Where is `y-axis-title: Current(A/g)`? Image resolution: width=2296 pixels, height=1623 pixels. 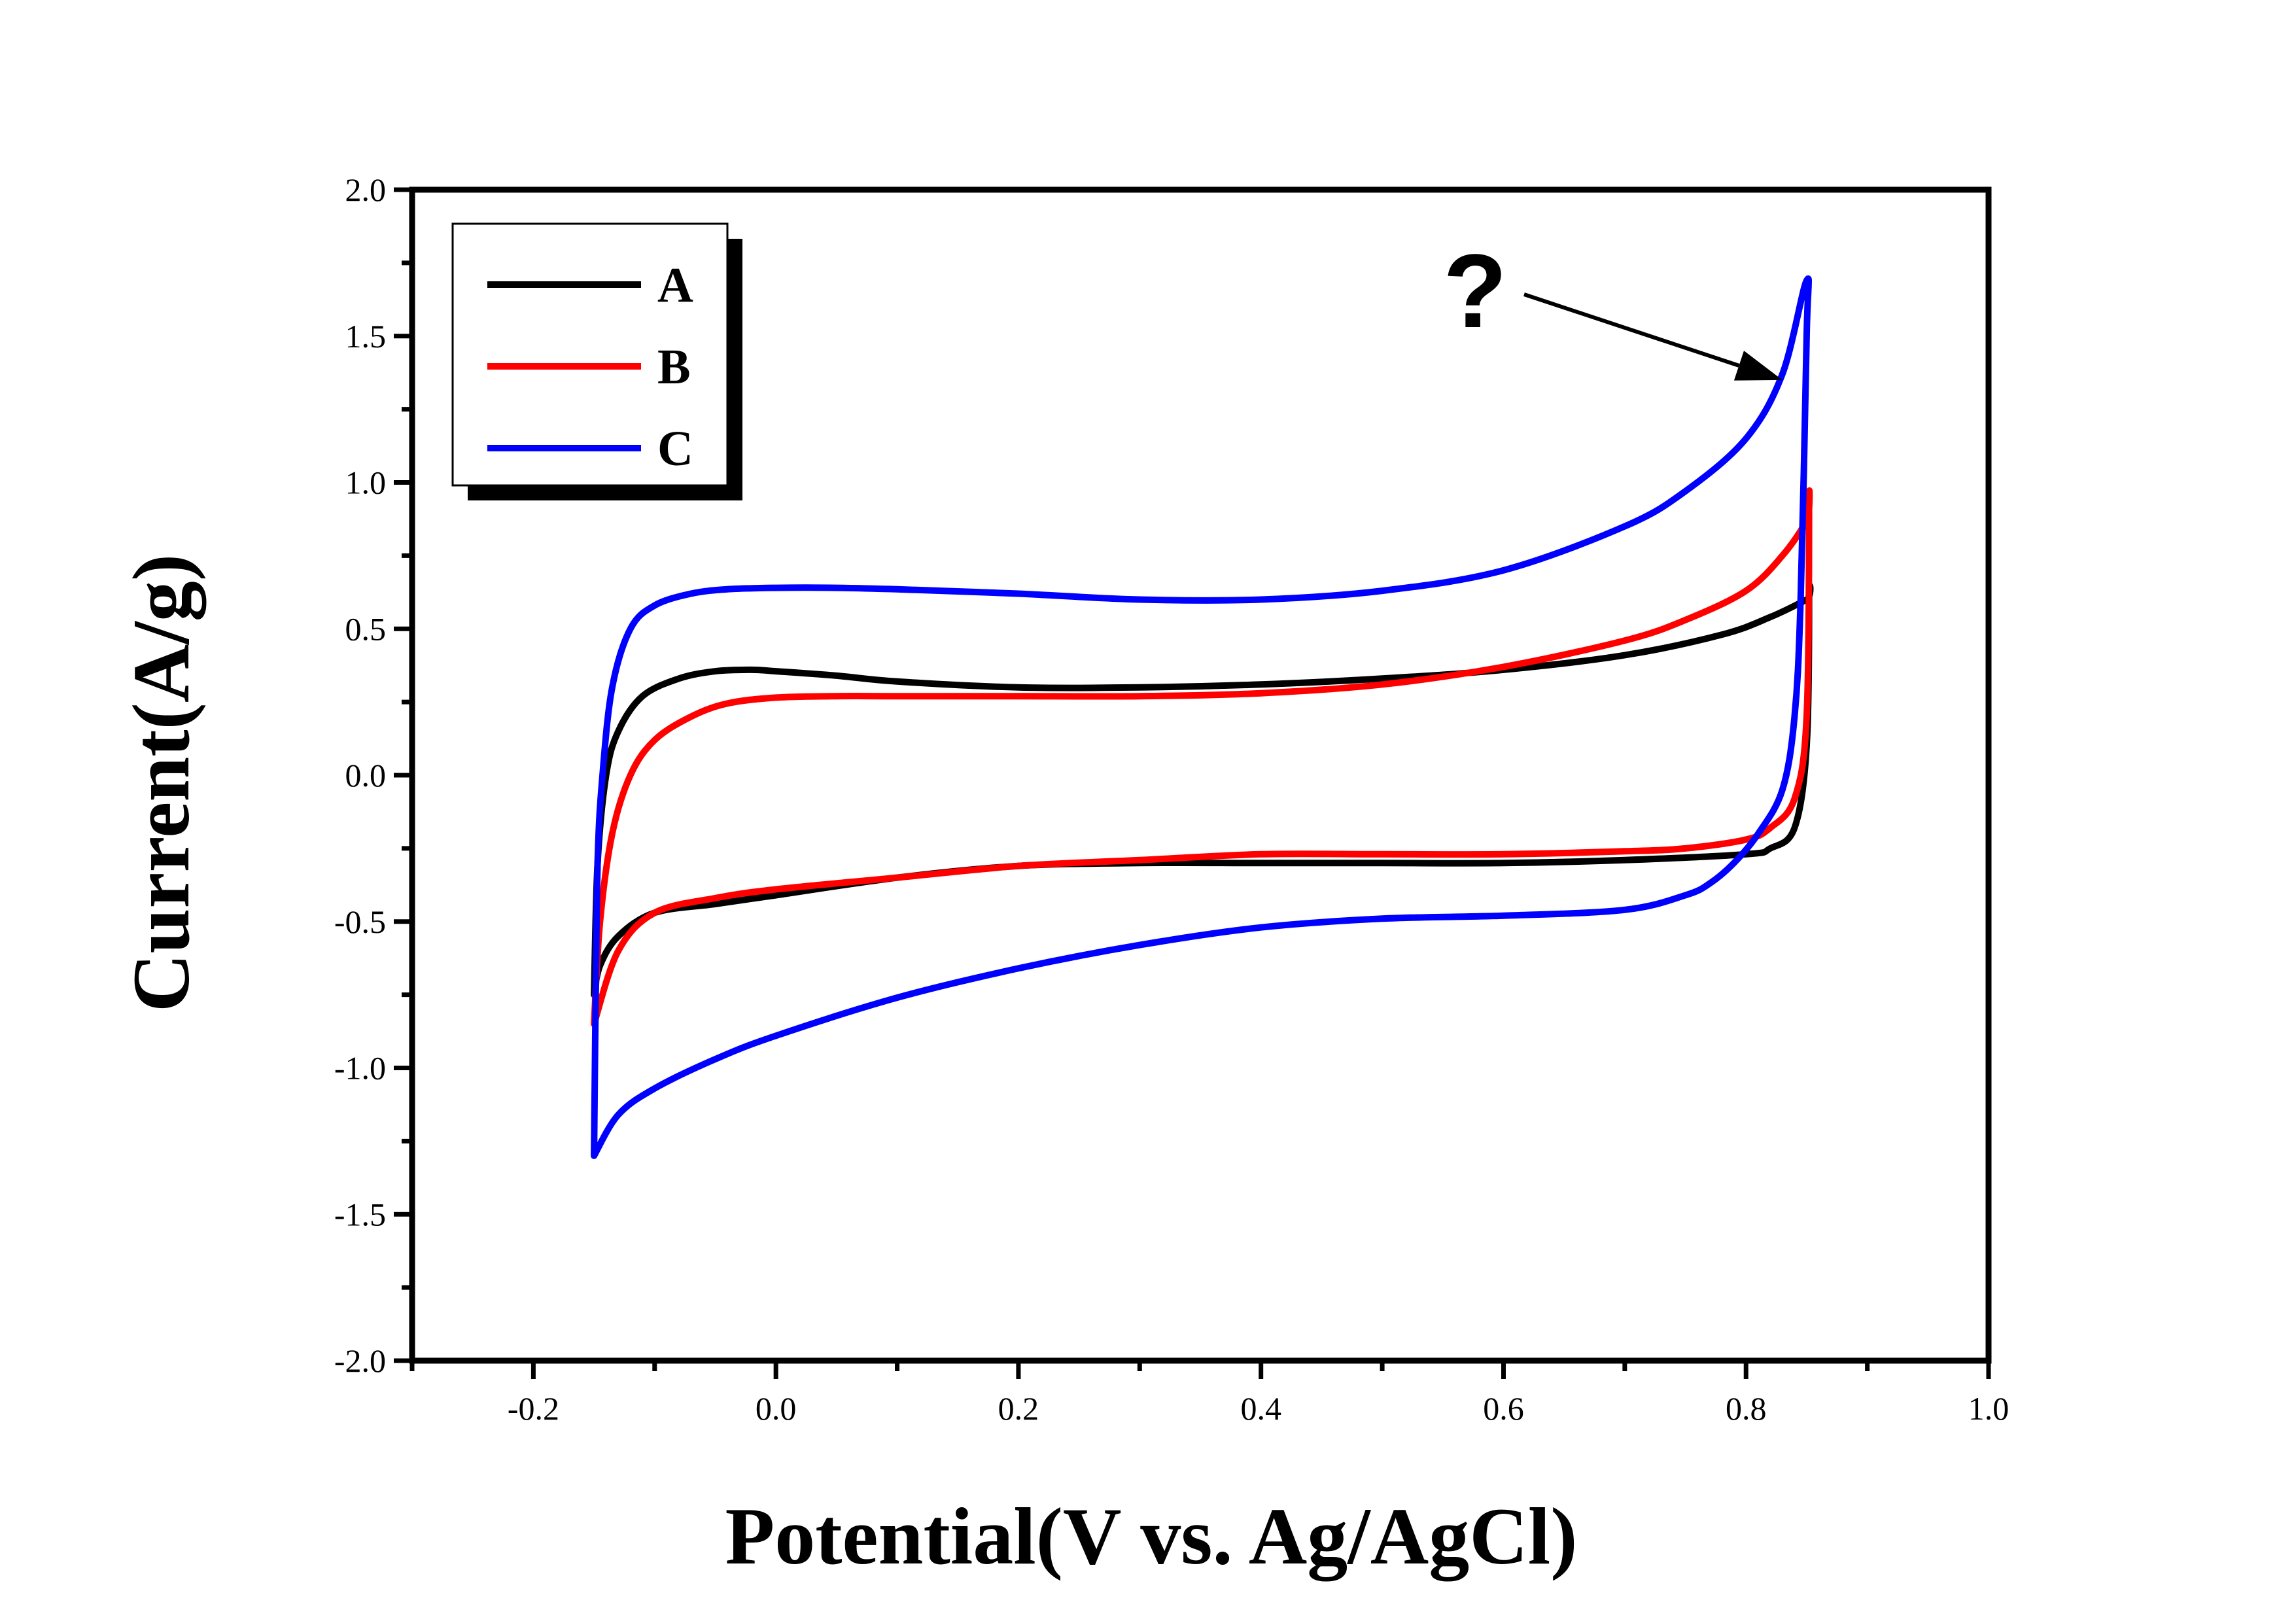
y-axis-title: Current(A/g) is located at coordinates (161, 783).